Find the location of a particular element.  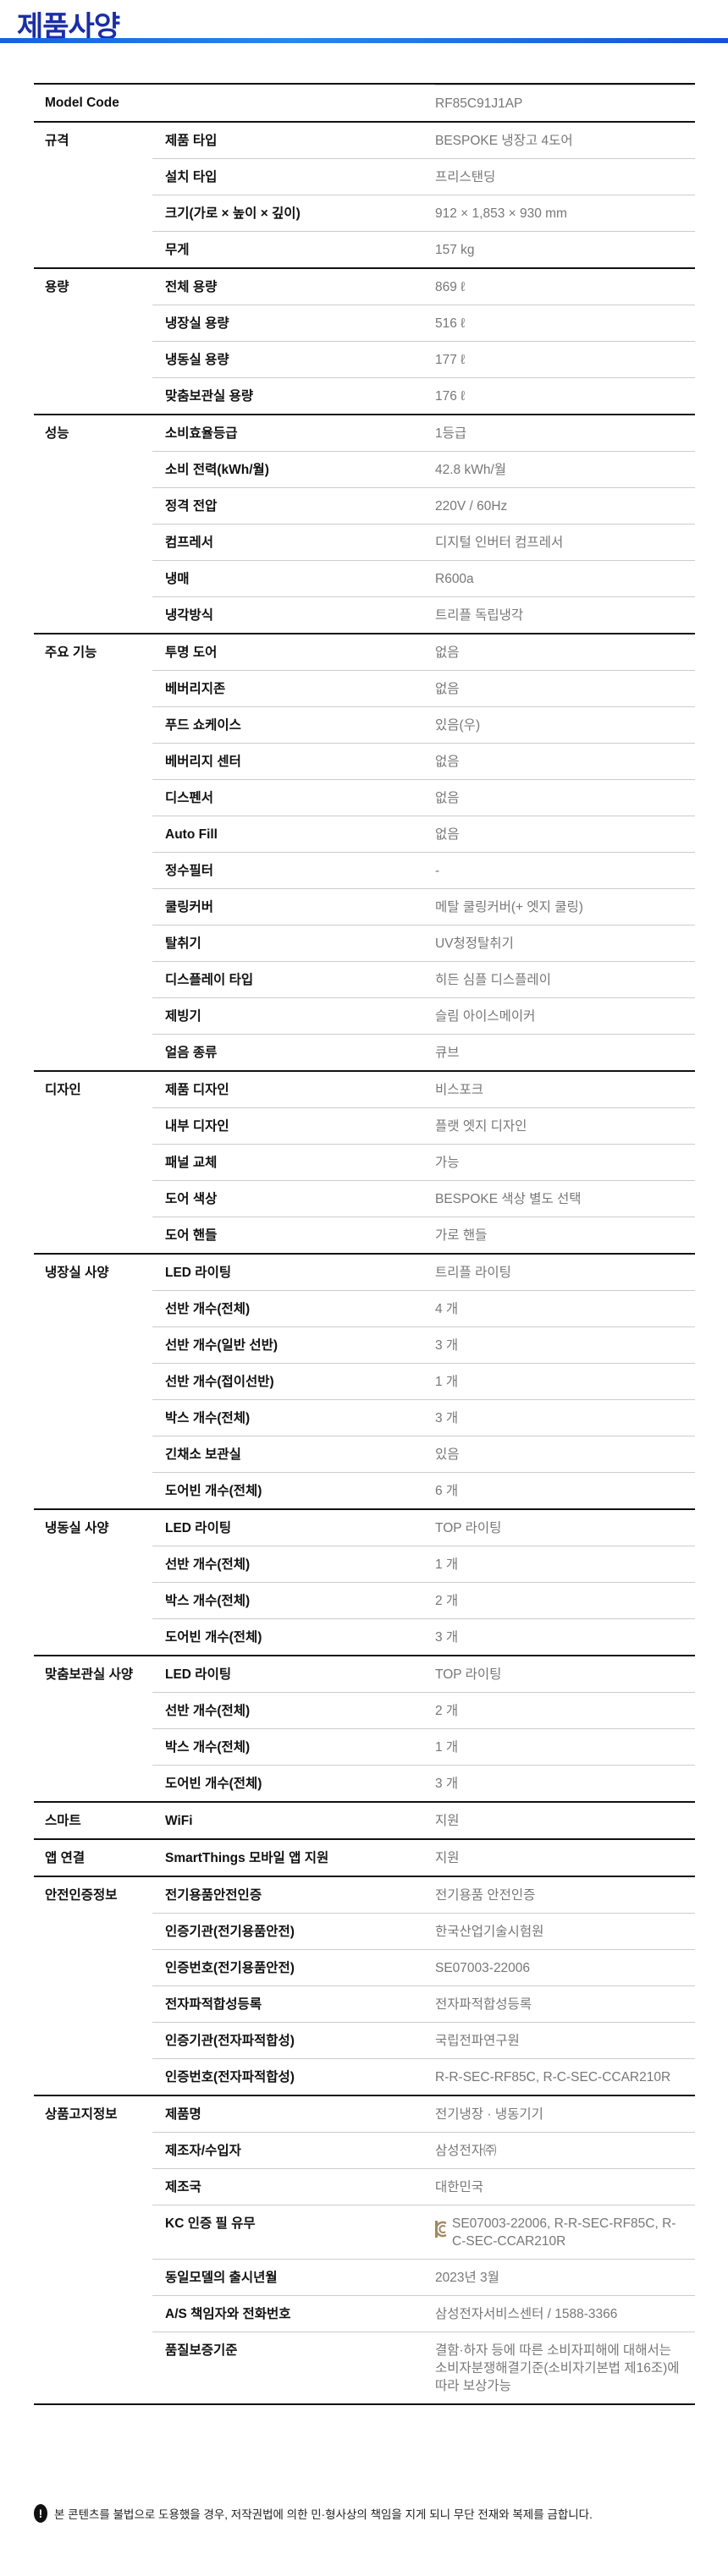

spec-label: 냉각방식 is located at coordinates (189, 615).